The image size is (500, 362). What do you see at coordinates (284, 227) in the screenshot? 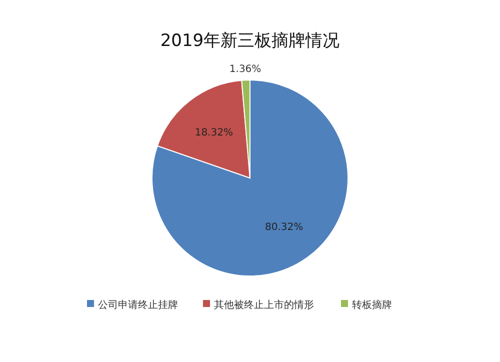
I see `data-label: 80.32%` at bounding box center [284, 227].